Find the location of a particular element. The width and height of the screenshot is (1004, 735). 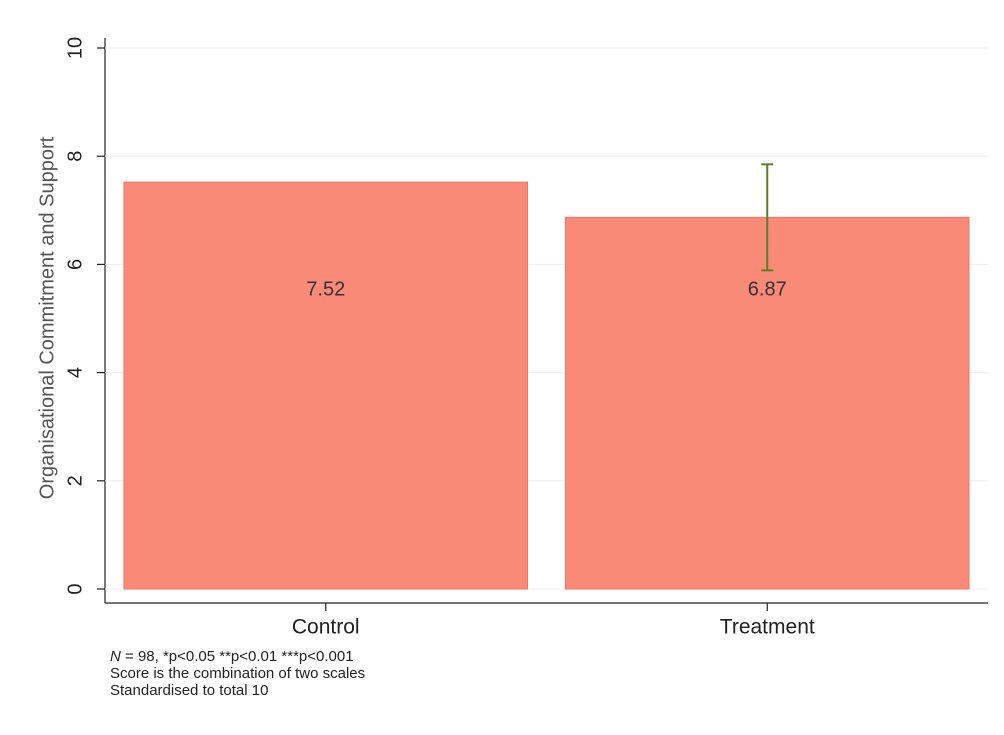

note: Standardised to total 10 is located at coordinates (189, 690).